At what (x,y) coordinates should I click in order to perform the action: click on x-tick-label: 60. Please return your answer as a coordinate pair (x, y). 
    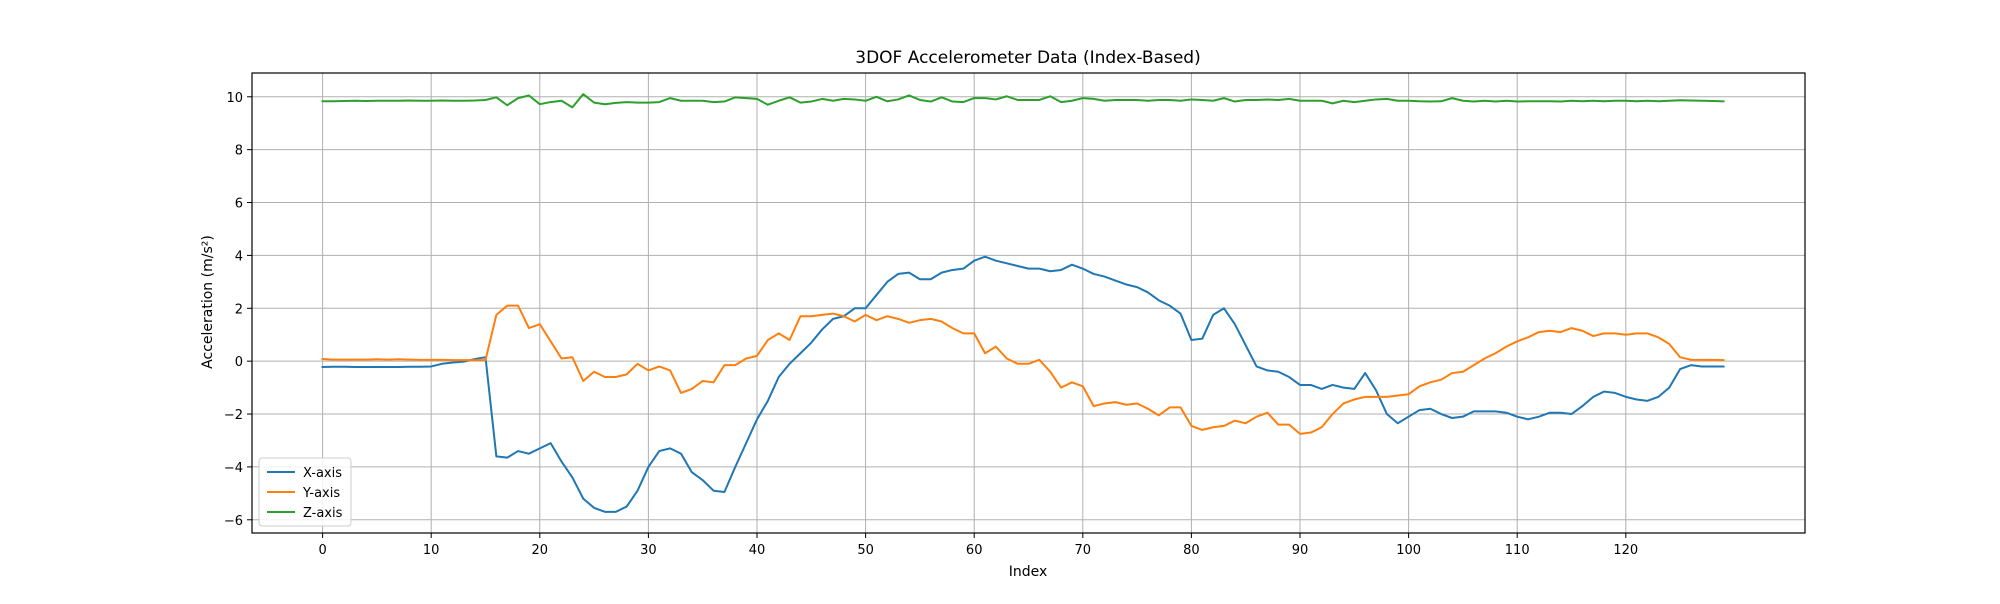
    Looking at the image, I should click on (974, 550).